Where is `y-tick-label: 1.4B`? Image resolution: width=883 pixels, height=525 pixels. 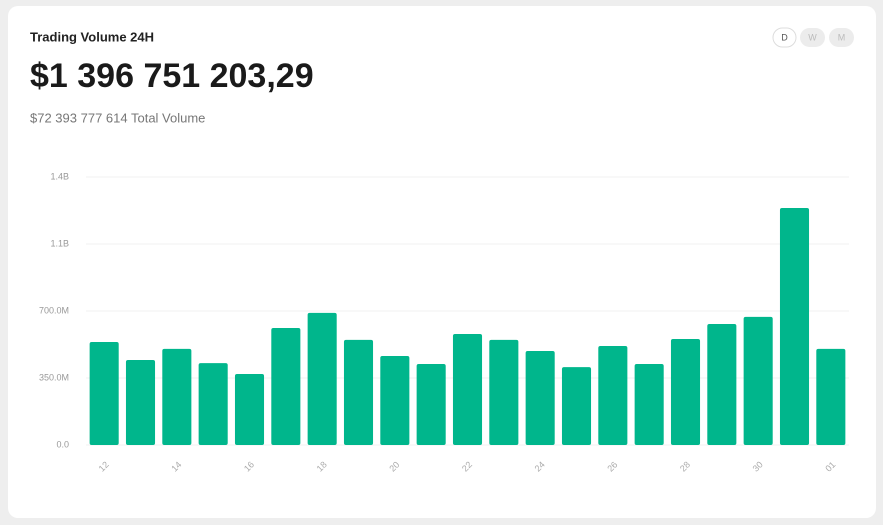
y-tick-label: 1.4B is located at coordinates (59, 176).